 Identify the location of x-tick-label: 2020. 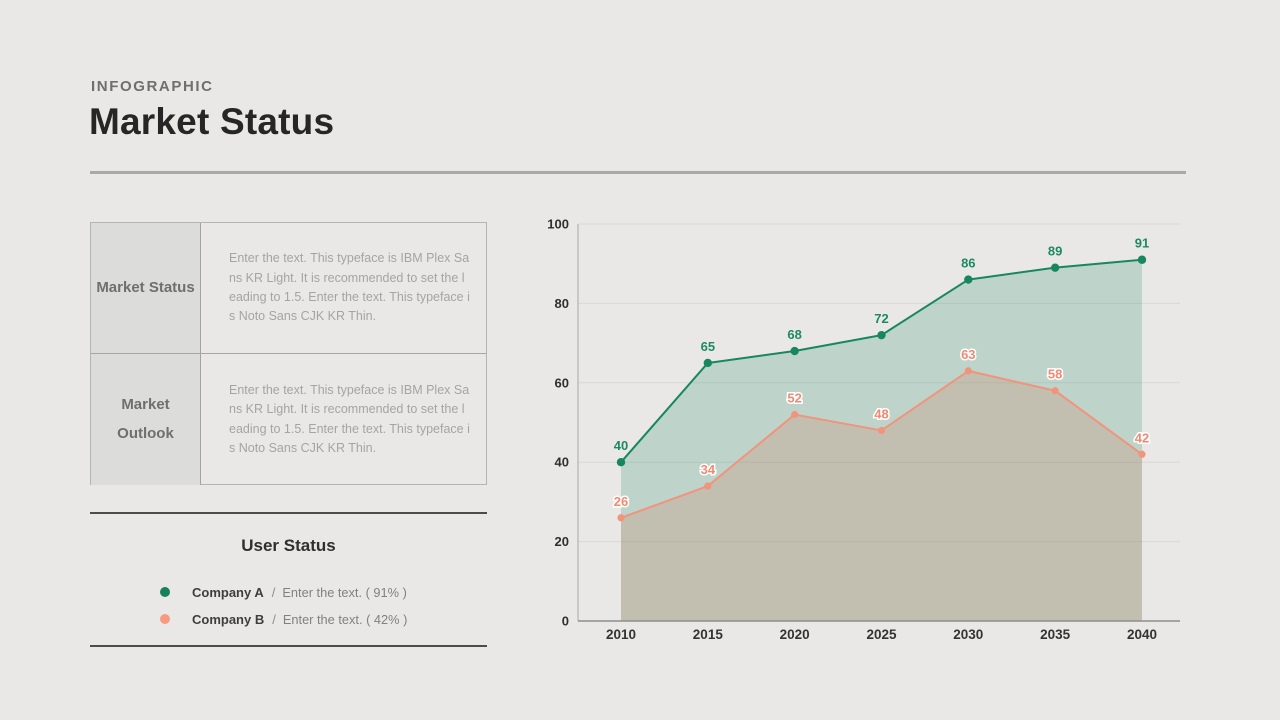
(795, 634).